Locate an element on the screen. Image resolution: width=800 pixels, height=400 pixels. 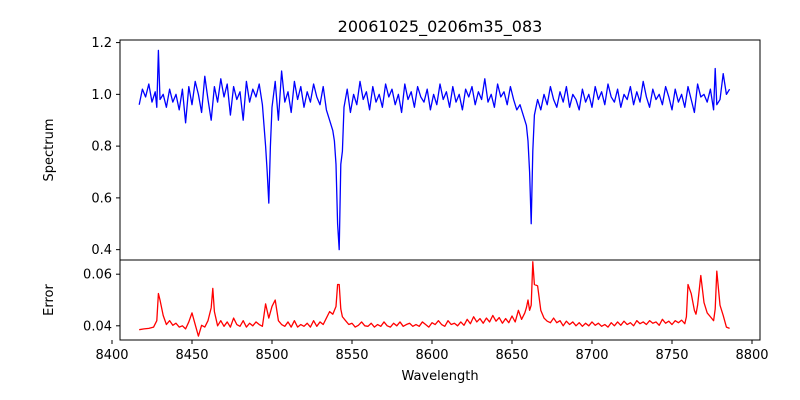
x-ticks: 8400 8450 8500 8550 8600 8650 8700 8750 8800 is located at coordinates (432, 351).